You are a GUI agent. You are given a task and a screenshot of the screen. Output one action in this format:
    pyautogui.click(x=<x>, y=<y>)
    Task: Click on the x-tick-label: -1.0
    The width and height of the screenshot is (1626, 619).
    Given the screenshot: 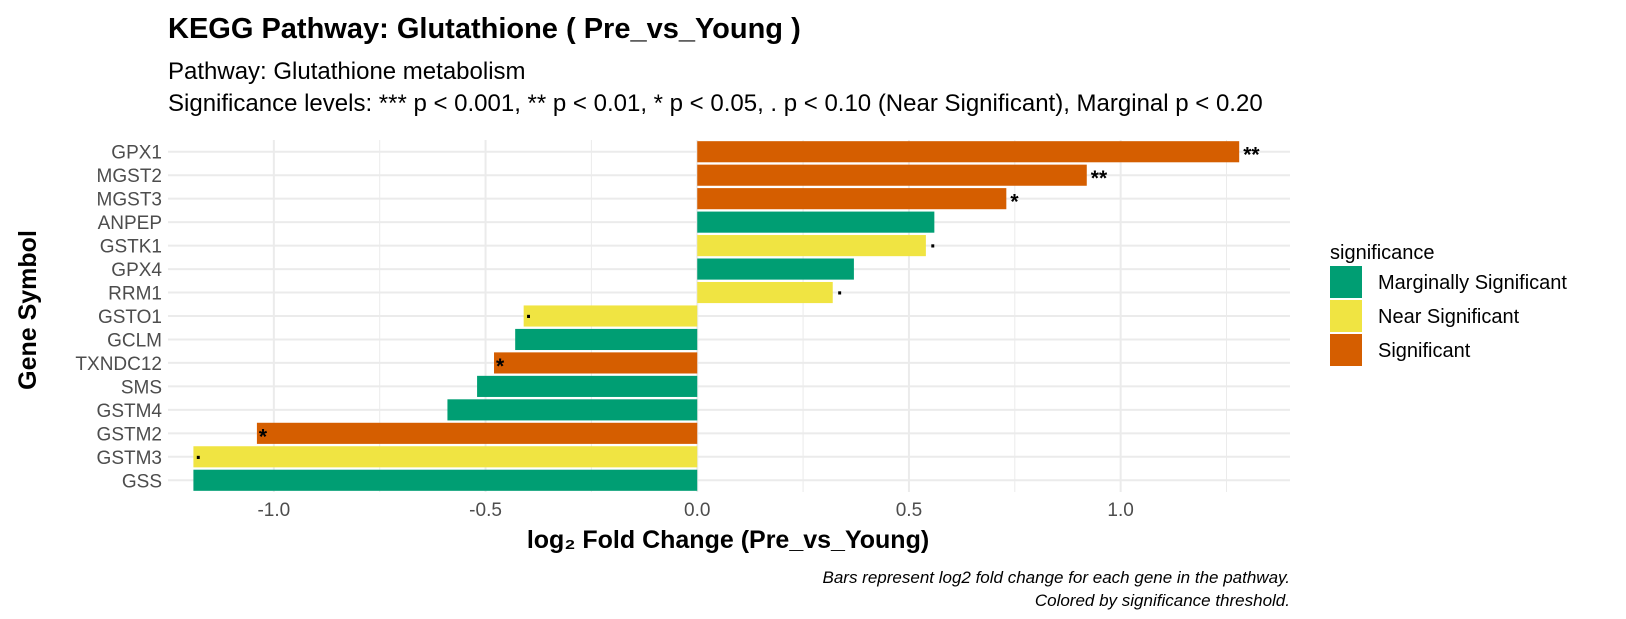 What is the action you would take?
    pyautogui.click(x=273, y=510)
    